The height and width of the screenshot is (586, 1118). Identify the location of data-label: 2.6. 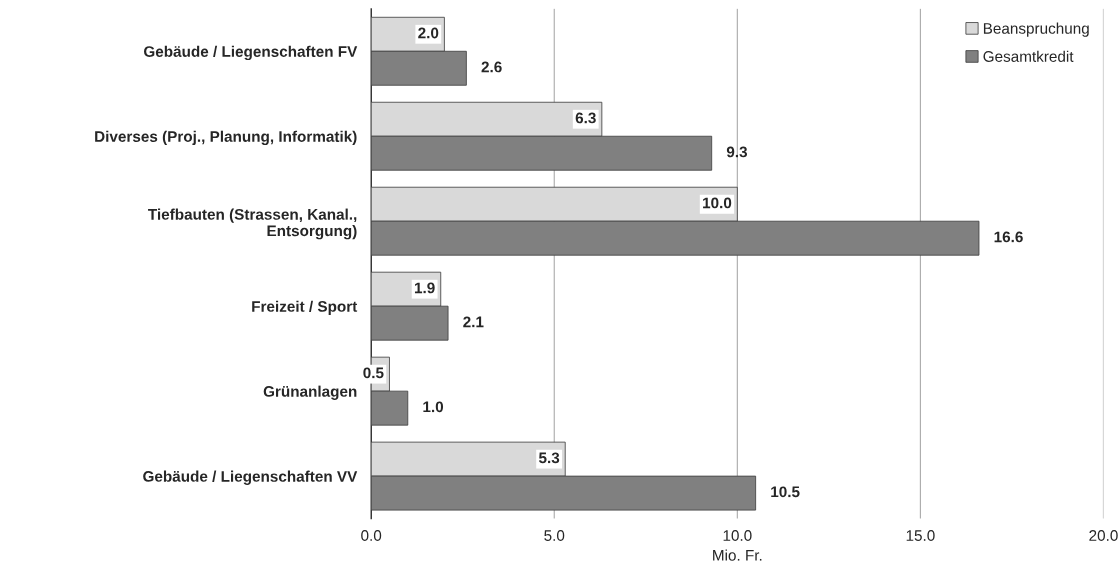
(491, 67).